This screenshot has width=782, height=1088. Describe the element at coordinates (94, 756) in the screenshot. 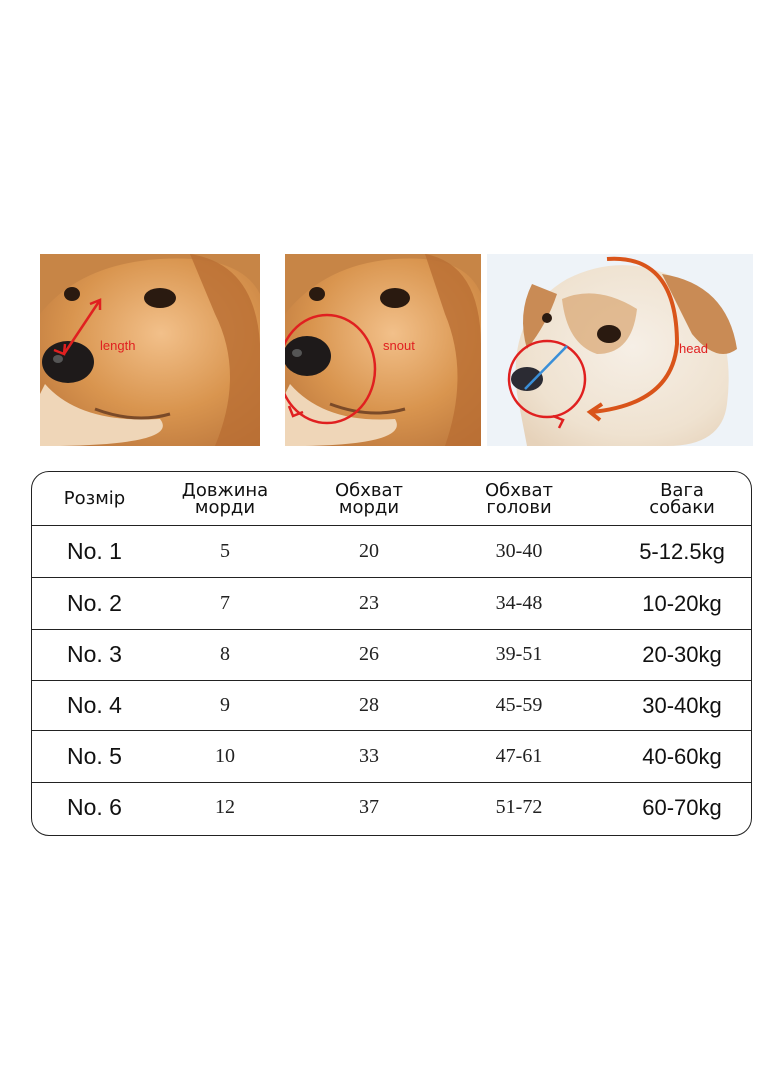

I see `cell-size: No. 5` at that location.